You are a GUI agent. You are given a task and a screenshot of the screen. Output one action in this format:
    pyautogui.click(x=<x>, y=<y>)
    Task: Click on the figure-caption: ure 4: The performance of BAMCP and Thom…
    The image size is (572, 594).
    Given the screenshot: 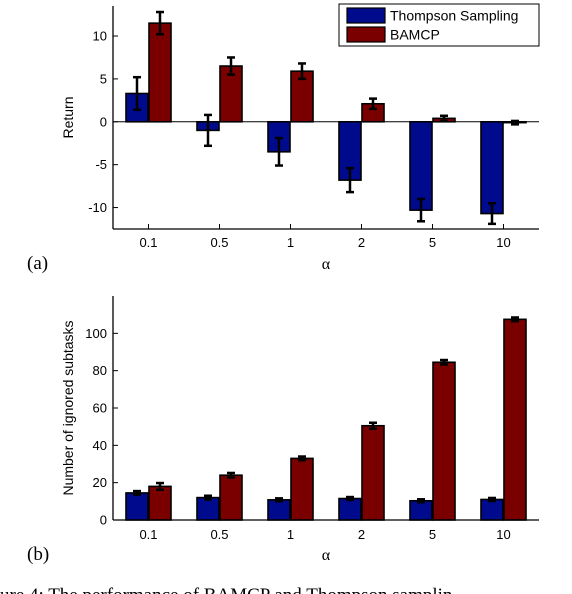 What is the action you would take?
    pyautogui.click(x=226, y=589)
    